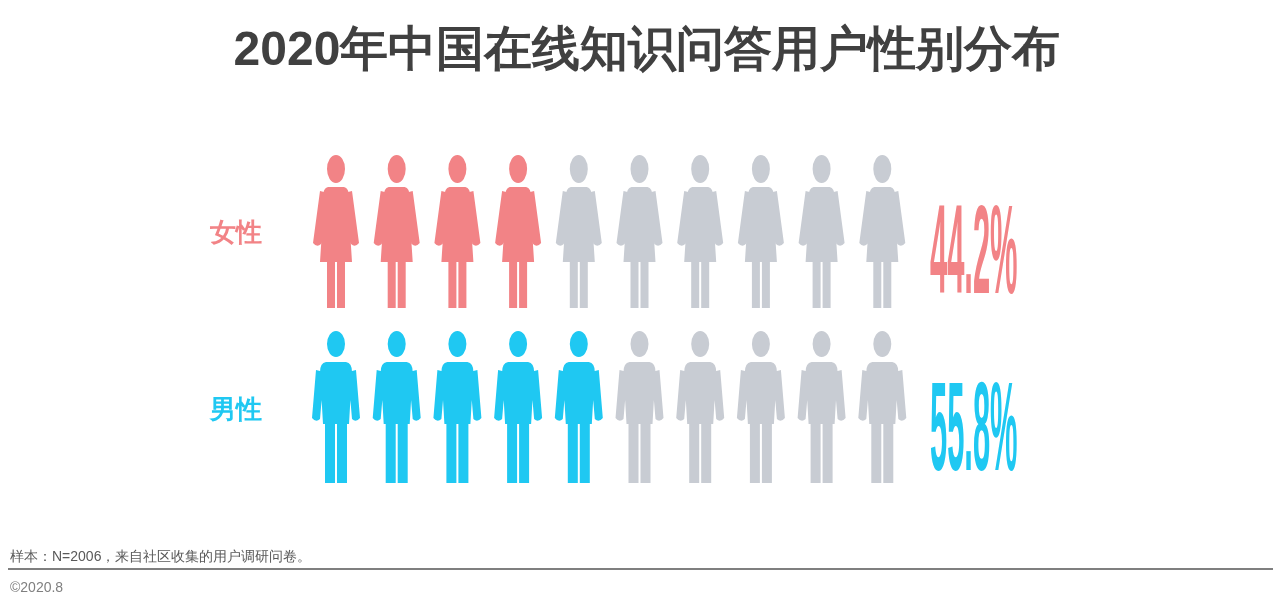 The height and width of the screenshot is (611, 1280). Describe the element at coordinates (974, 426) in the screenshot. I see `data-label: 55.8%` at that location.